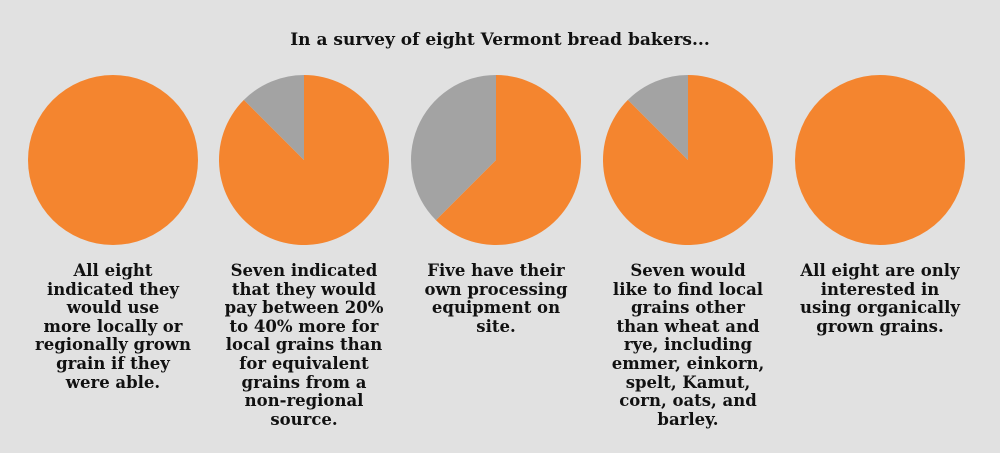 The height and width of the screenshot is (453, 1000). I want to click on caption-line: were able., so click(113, 382).